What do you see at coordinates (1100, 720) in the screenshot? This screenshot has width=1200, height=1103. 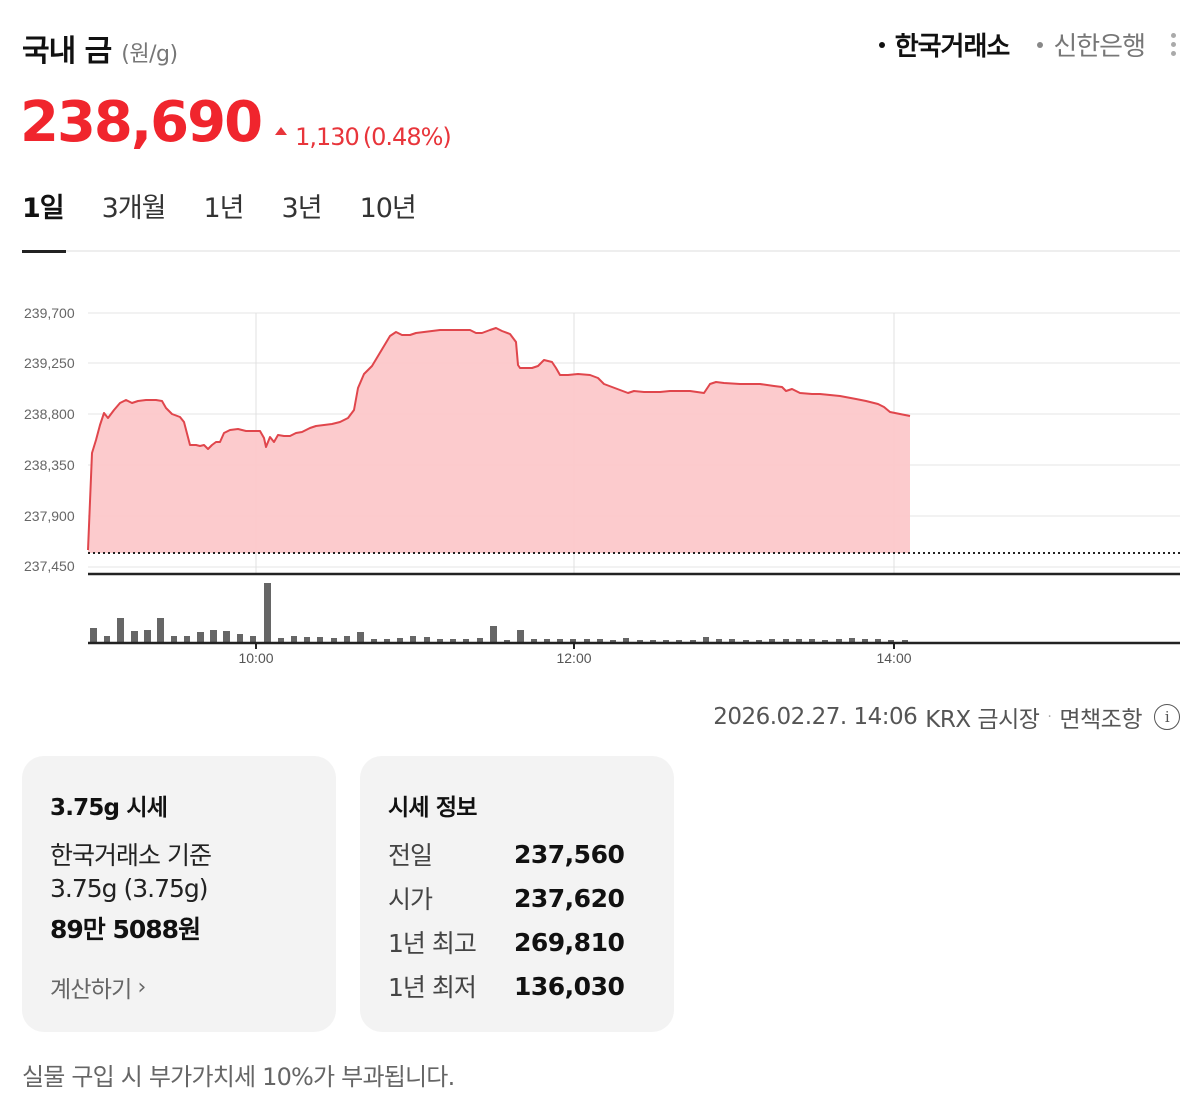 I see `disclaimer-link: 면책조항` at bounding box center [1100, 720].